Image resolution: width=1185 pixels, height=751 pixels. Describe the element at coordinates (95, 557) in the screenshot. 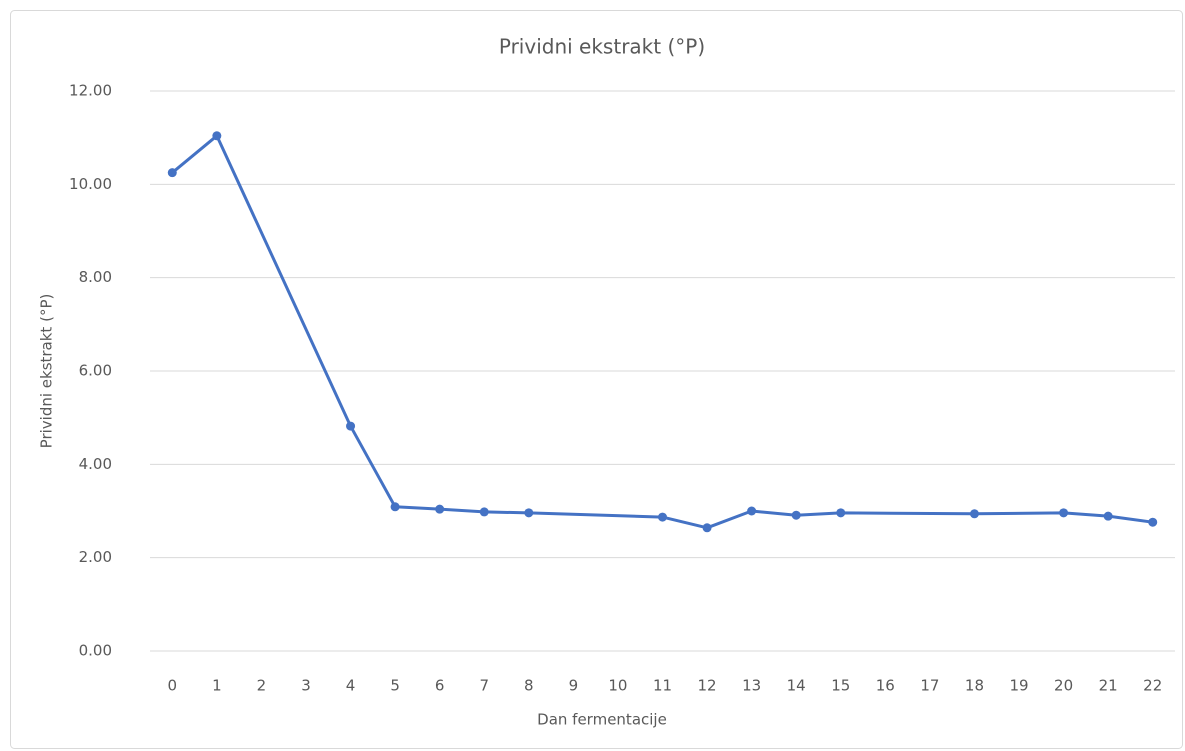

I see `y-tick-label: 2.00` at that location.